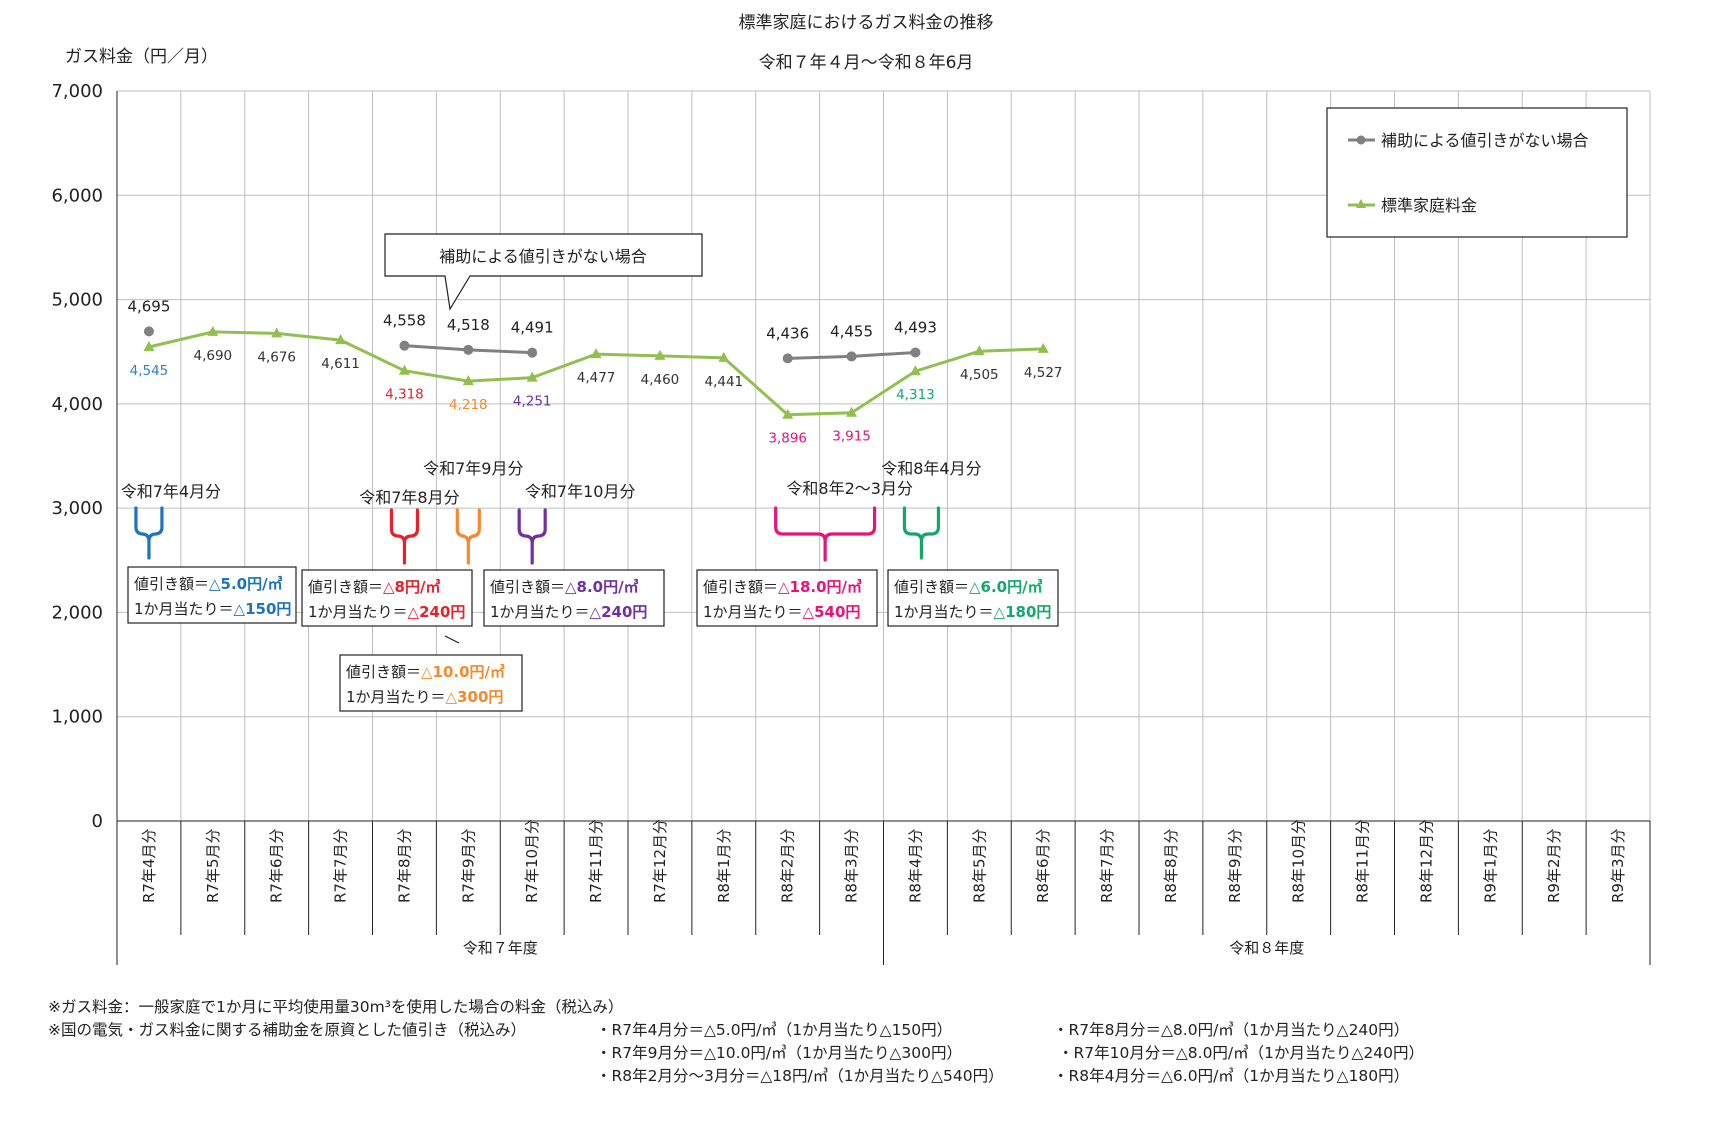 This screenshot has height=1125, width=1716. I want to click on discount-month-value: △540円, so click(832, 612).